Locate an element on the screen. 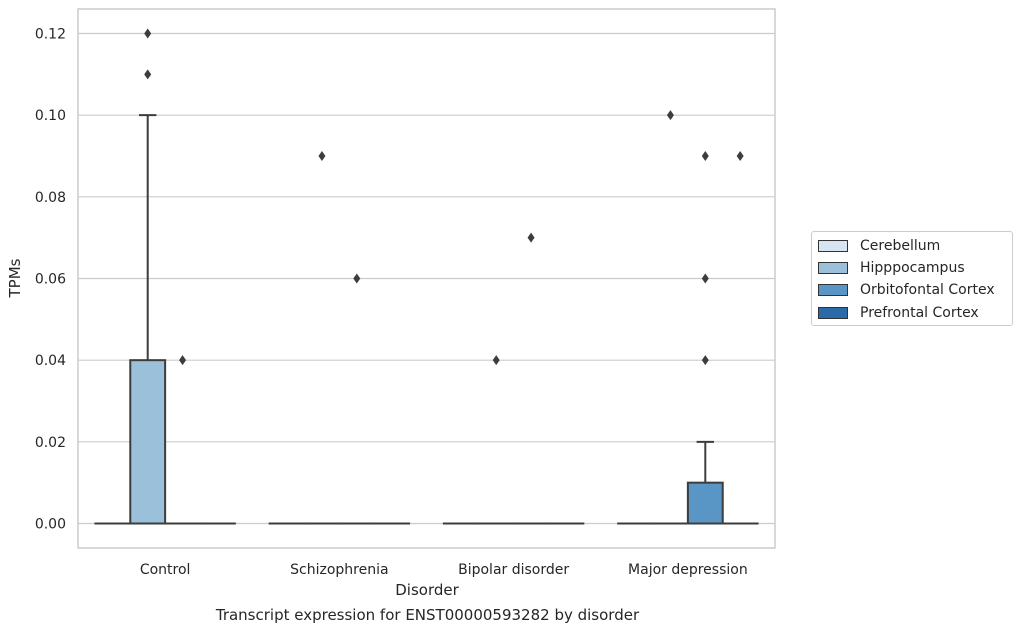 The height and width of the screenshot is (634, 1023). y-tick-label: 0.02 is located at coordinates (50, 443).